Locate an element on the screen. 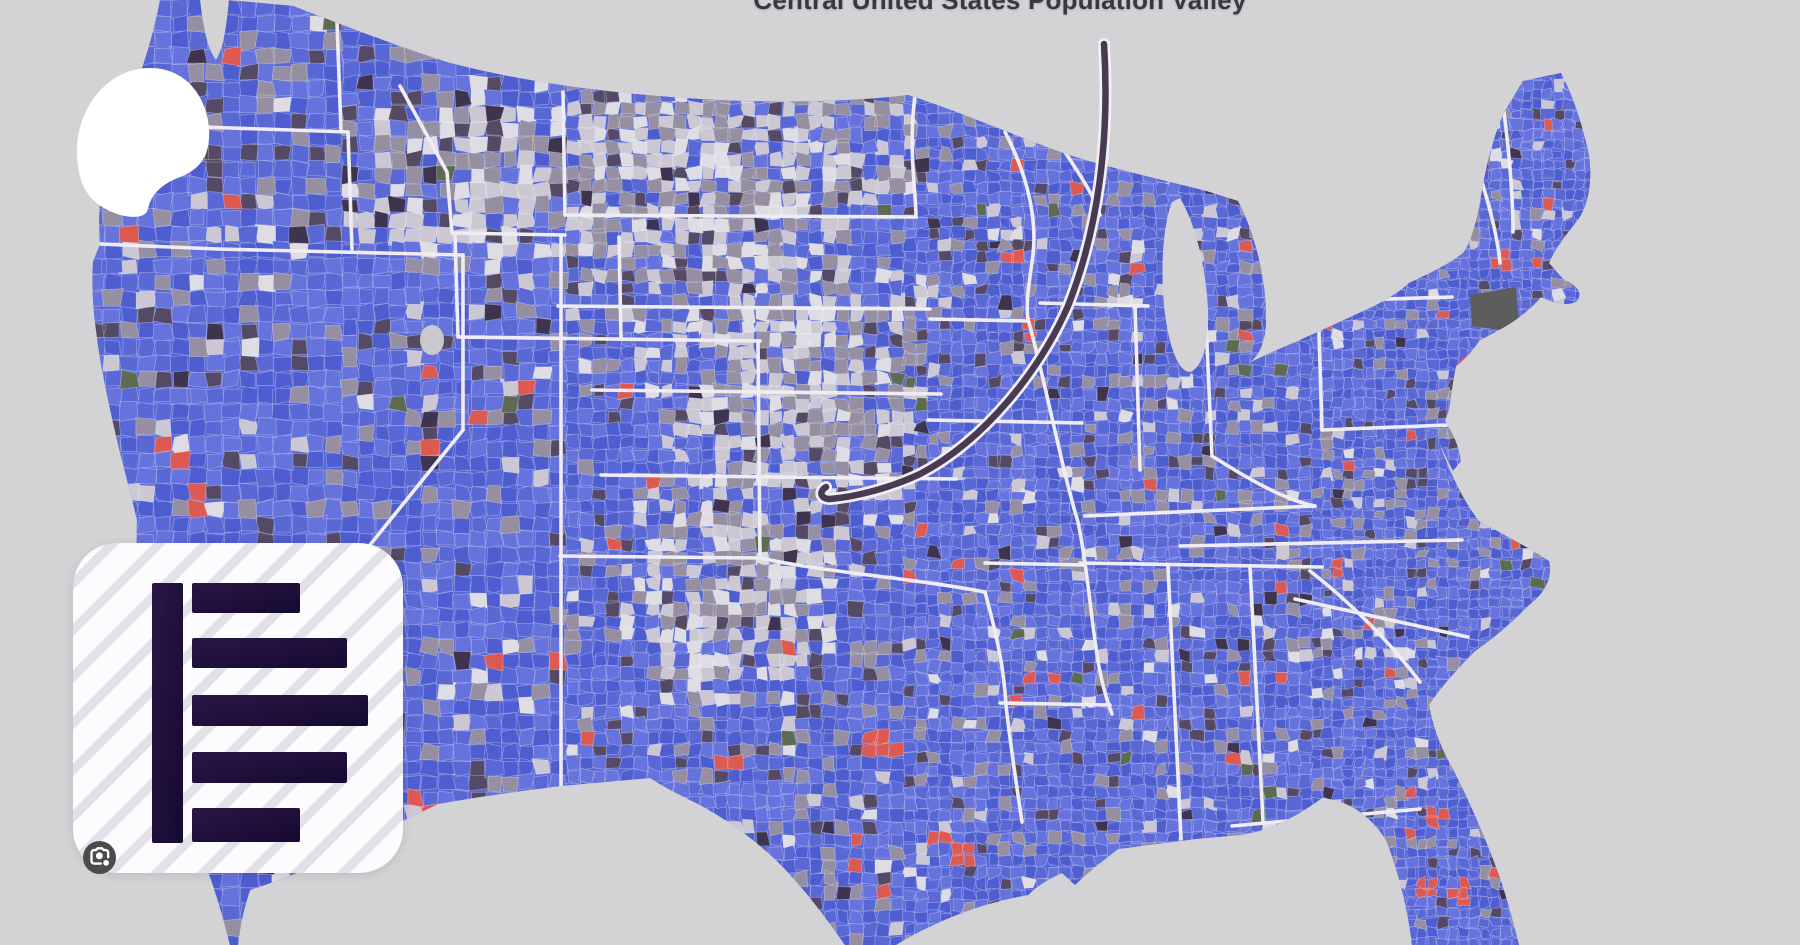 This screenshot has height=945, width=1800. lake-michigan is located at coordinates (1185, 285).